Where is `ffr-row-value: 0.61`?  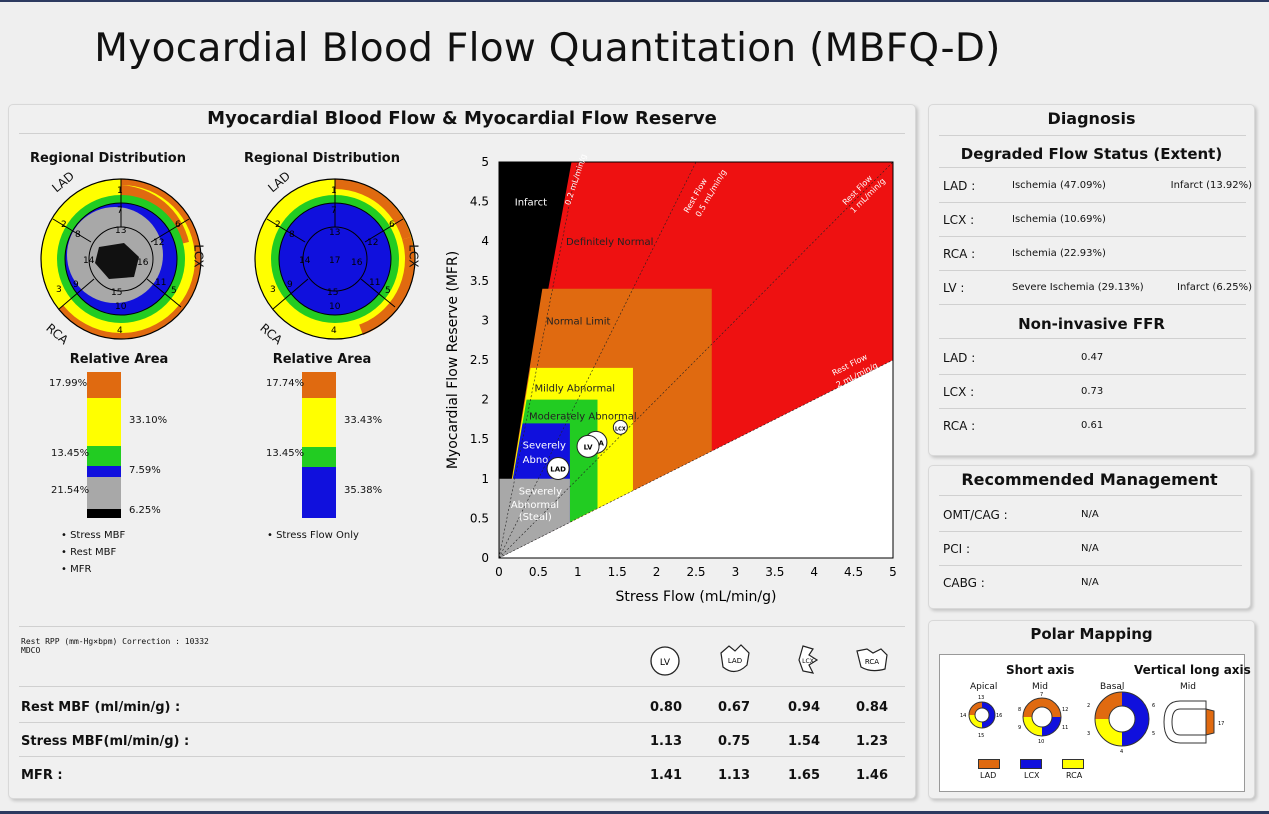
ffr-row-value: 0.61 is located at coordinates (1092, 425).